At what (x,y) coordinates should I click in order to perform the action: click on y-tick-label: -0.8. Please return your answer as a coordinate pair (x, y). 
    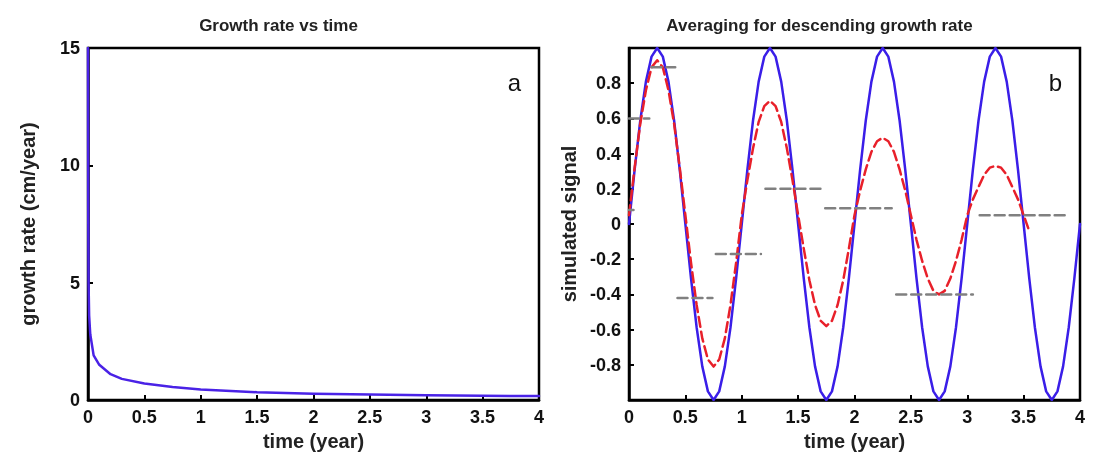
    Looking at the image, I should click on (605, 364).